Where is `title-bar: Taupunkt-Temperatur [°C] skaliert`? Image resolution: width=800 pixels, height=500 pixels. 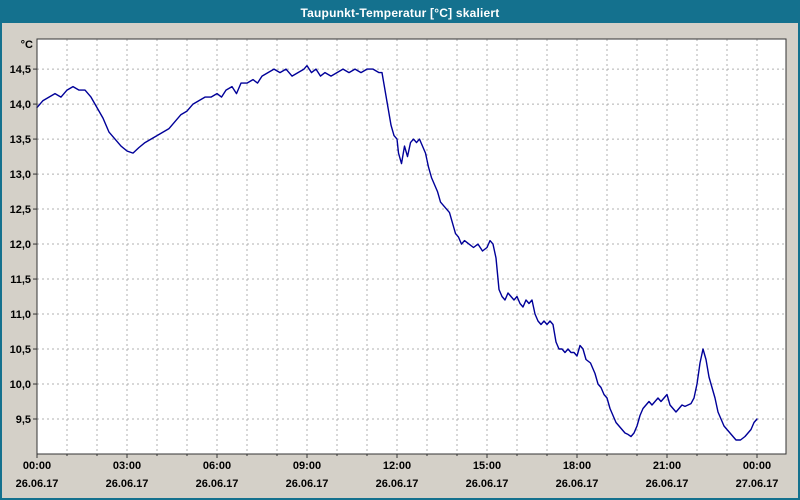 title-bar: Taupunkt-Temperatur [°C] skaliert is located at coordinates (400, 12).